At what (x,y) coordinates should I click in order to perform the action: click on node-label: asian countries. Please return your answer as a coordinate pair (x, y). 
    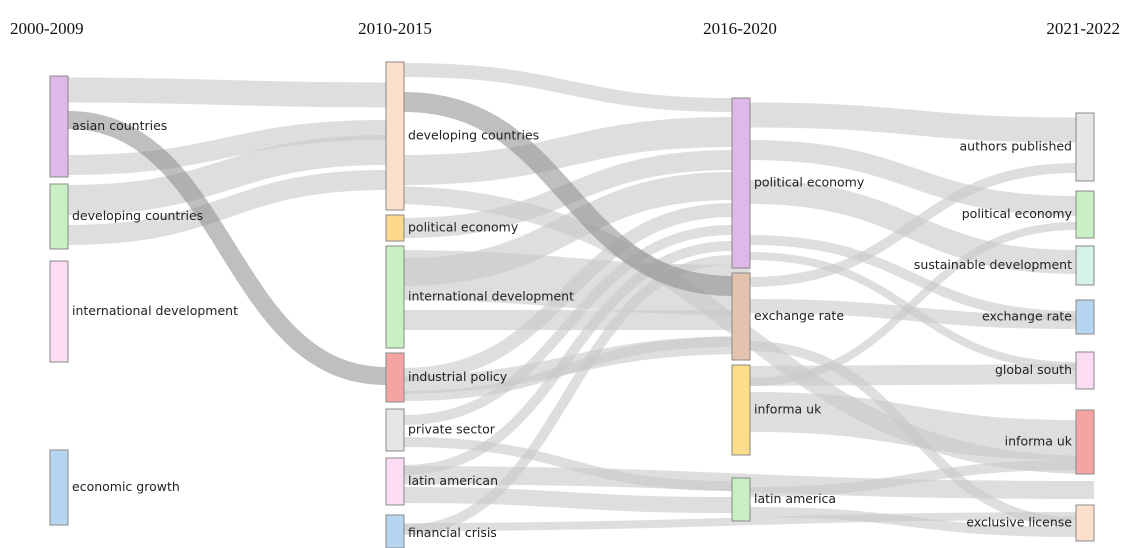
    Looking at the image, I should click on (119, 125).